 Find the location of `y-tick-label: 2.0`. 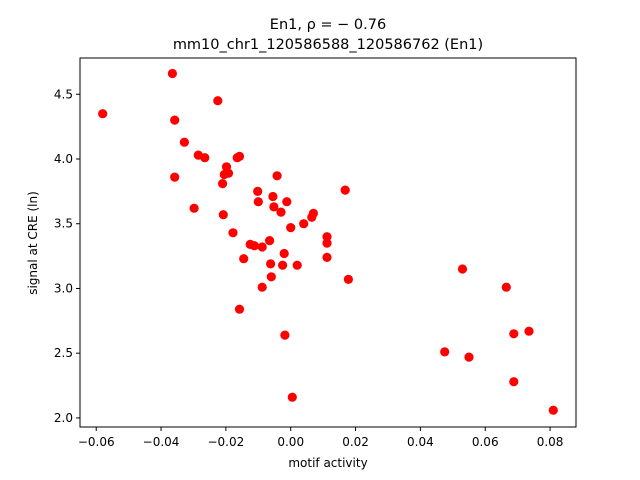

y-tick-label: 2.0 is located at coordinates (63, 418).